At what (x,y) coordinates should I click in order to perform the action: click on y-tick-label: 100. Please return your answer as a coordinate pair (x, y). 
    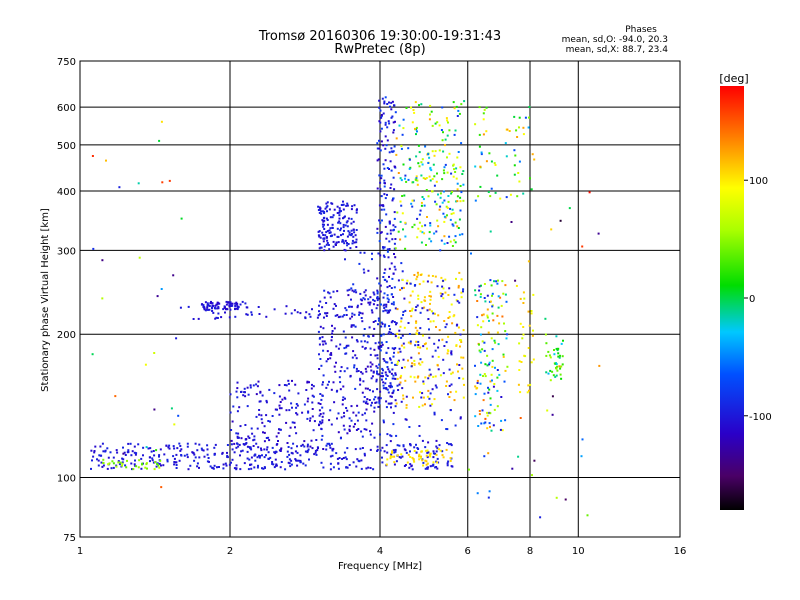
    Looking at the image, I should click on (66, 479).